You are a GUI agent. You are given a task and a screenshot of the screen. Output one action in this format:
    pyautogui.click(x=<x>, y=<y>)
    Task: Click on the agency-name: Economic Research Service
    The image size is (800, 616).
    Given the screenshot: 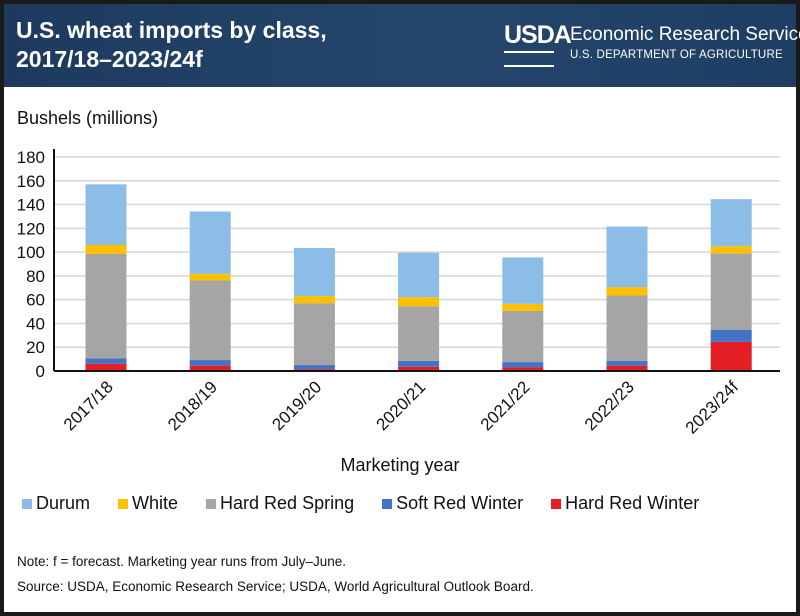 What is the action you would take?
    pyautogui.click(x=685, y=34)
    